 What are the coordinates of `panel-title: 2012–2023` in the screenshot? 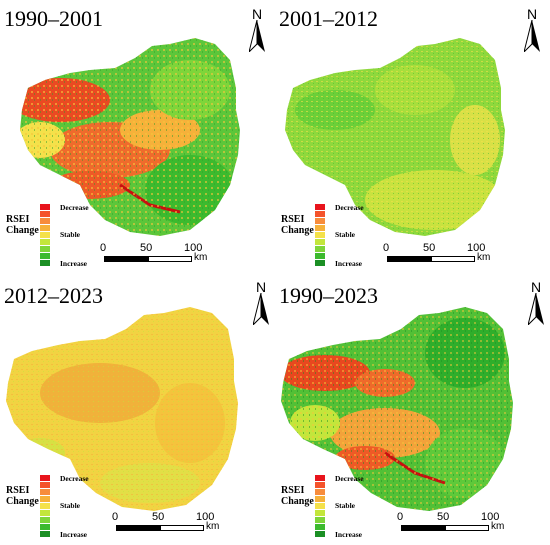 It's located at (53, 295).